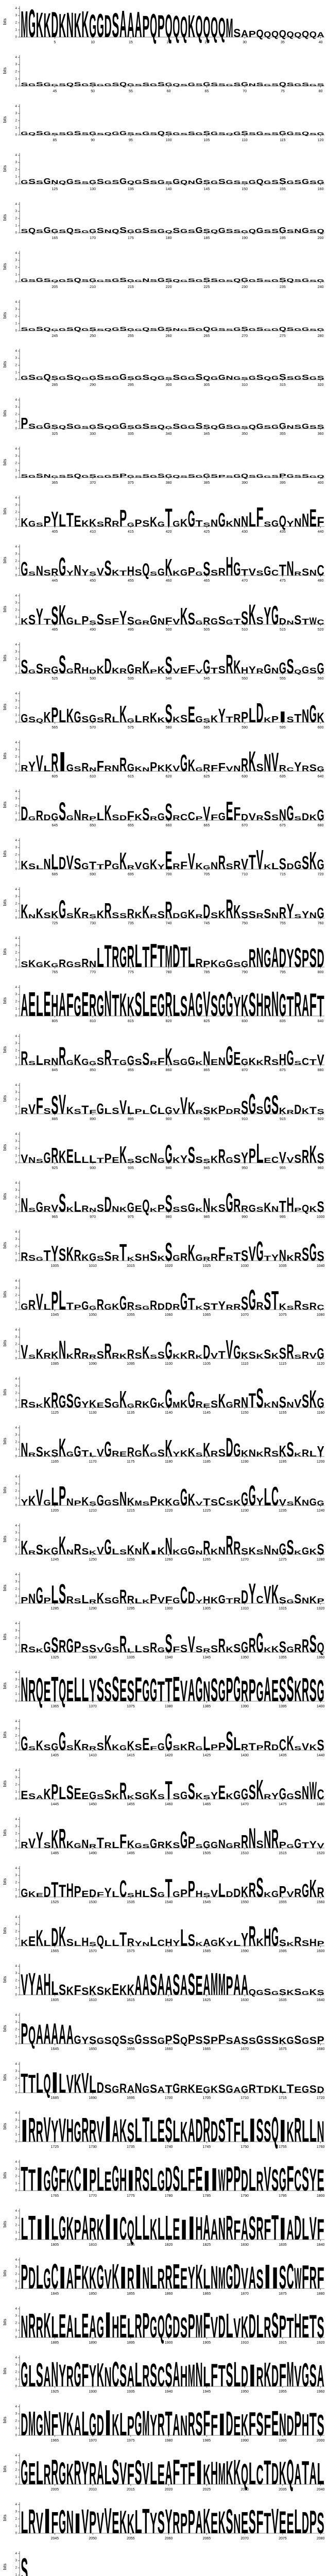  I want to click on x-tick-label: 1805, so click(55, 2245).